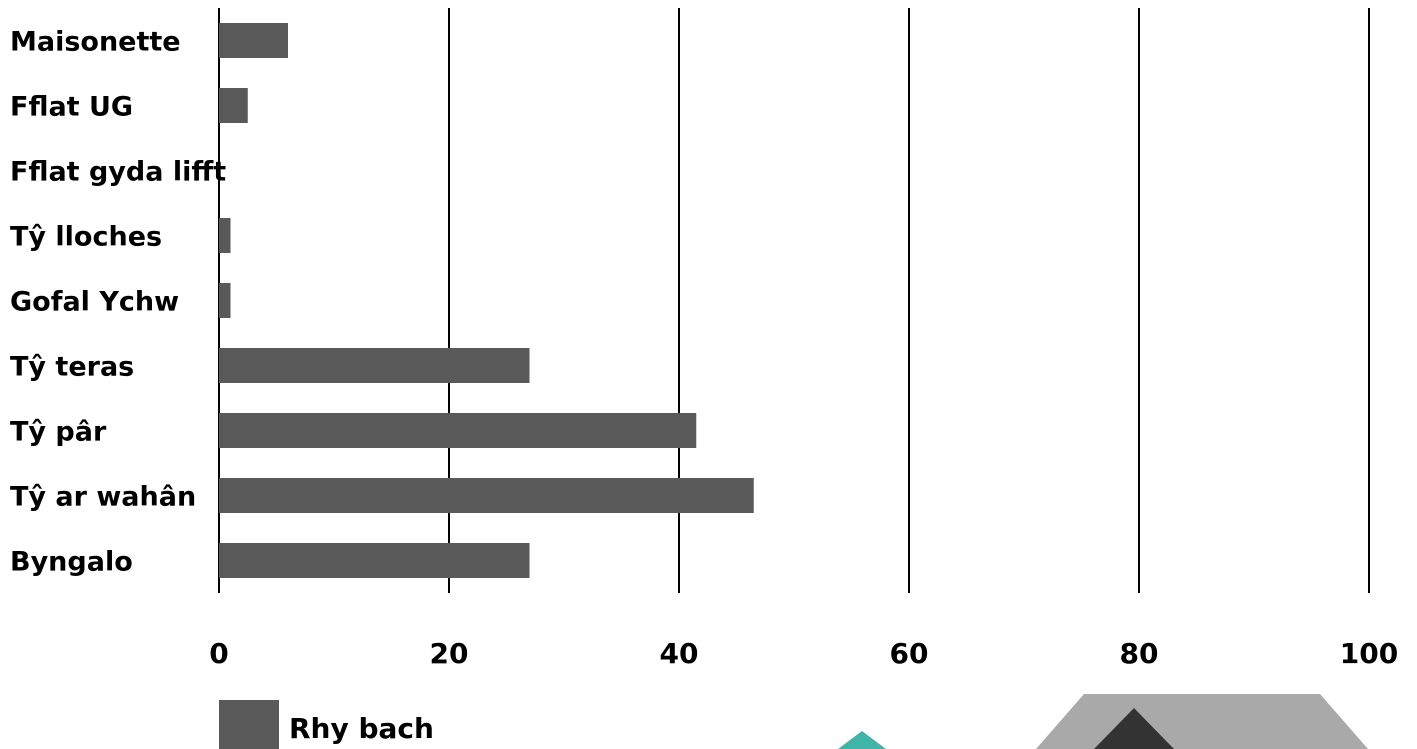 The image size is (1417, 749). What do you see at coordinates (103, 497) in the screenshot?
I see `category-label-7: Tŷ ar wahân` at bounding box center [103, 497].